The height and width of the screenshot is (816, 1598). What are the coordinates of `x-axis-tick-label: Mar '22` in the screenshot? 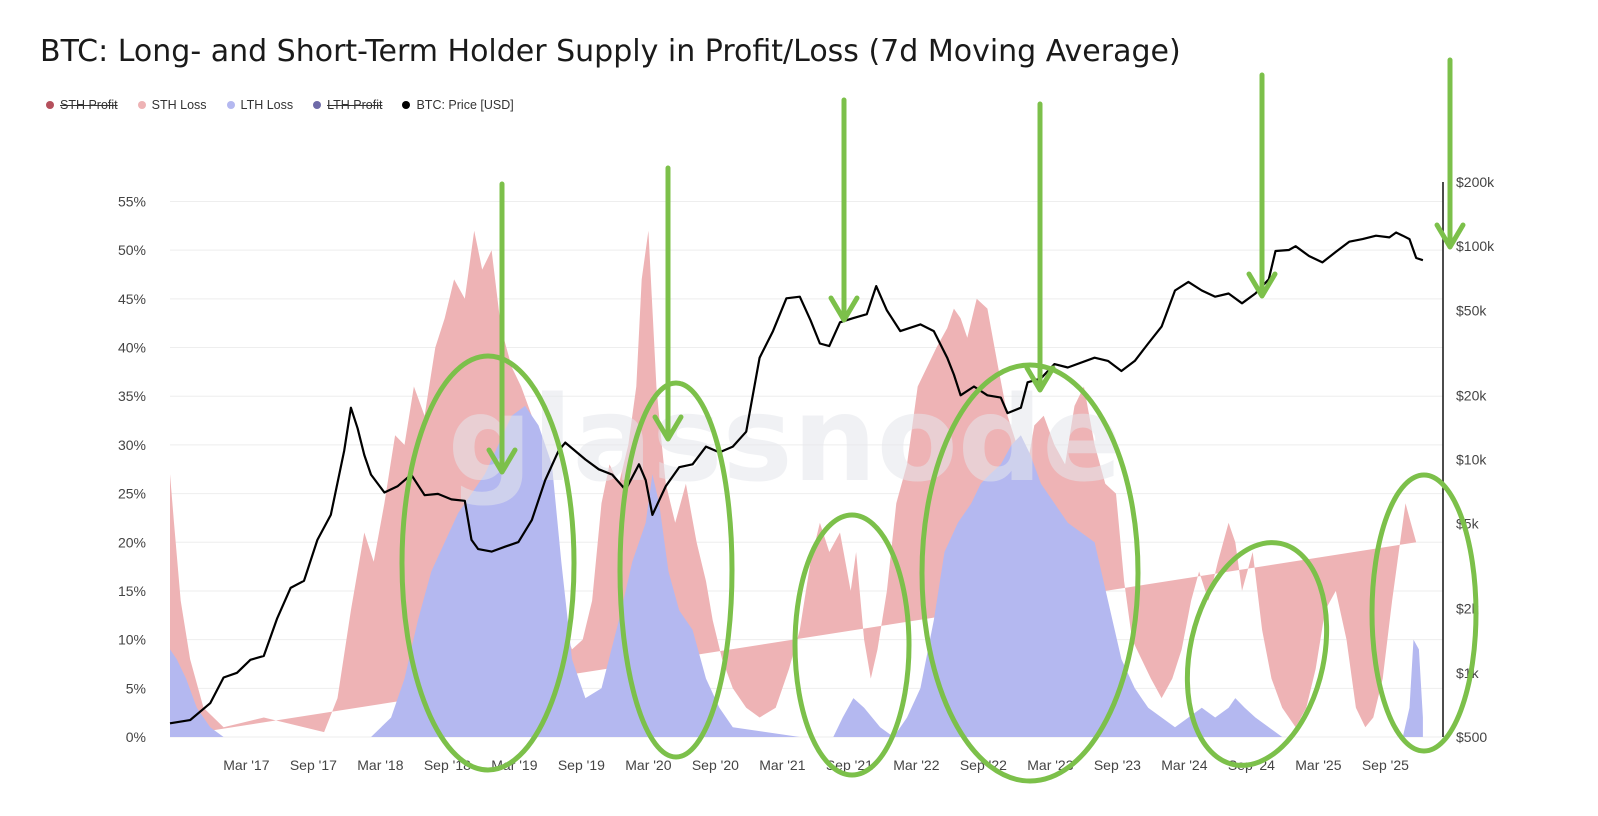 It's located at (916, 765).